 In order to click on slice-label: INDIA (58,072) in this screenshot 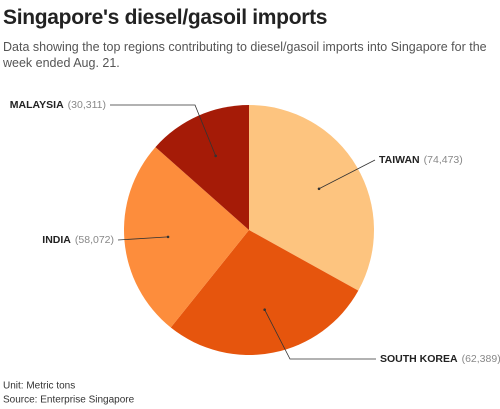, I will do `click(78, 240)`.